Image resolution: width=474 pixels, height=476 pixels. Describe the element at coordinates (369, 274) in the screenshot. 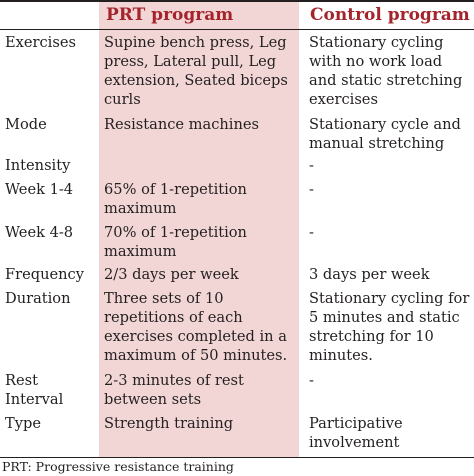

I see `control-frequency: 3 days per week` at that location.